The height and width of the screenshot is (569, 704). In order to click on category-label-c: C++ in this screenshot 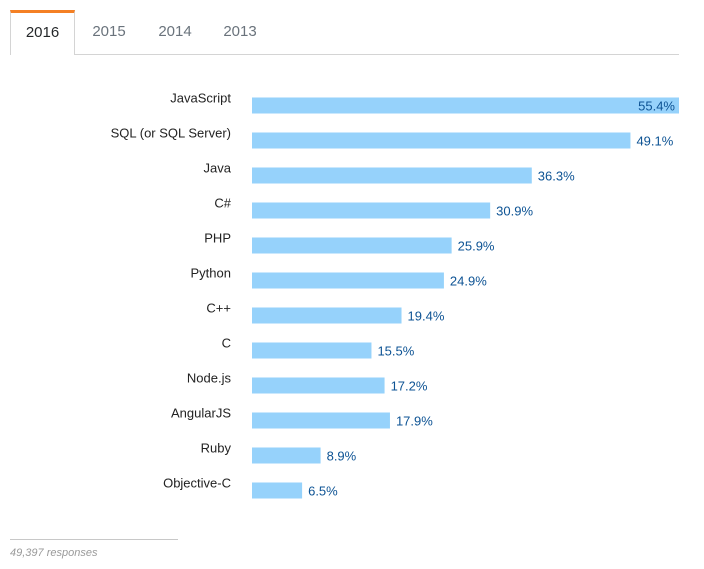, I will do `click(218, 308)`.